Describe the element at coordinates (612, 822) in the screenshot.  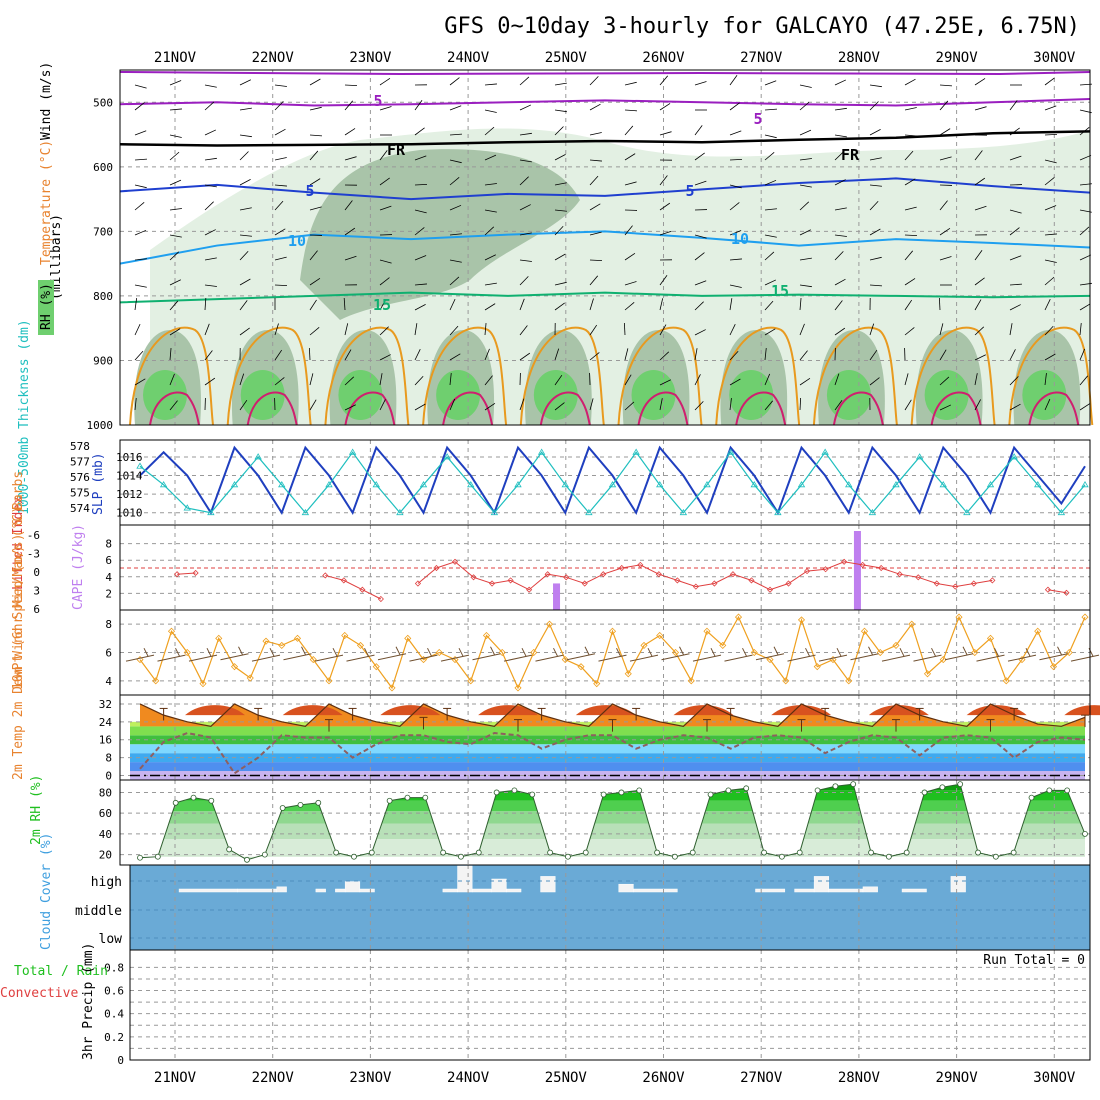
I see `rh-line` at that location.